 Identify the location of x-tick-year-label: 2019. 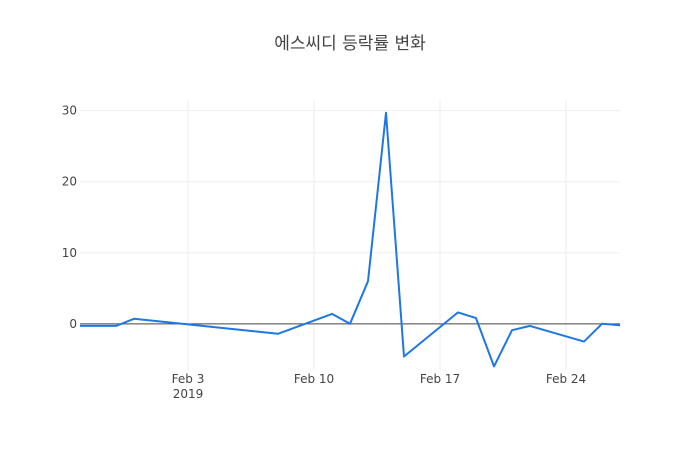
(188, 394).